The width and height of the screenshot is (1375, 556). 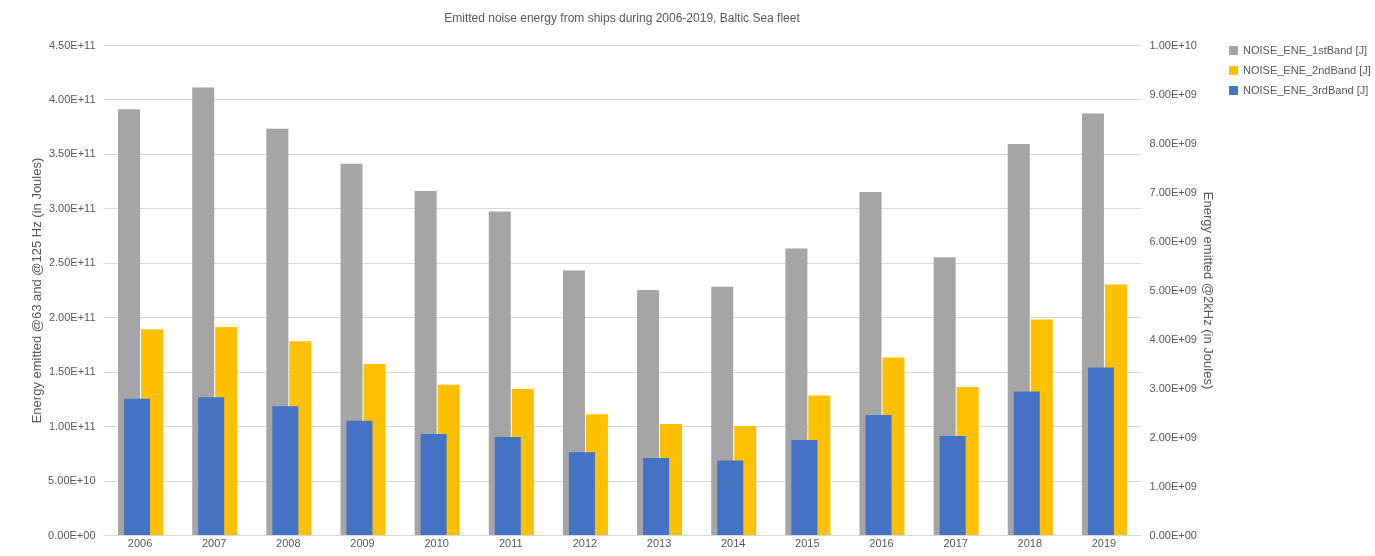 What do you see at coordinates (72, 534) in the screenshot?
I see `y-tick-label: 0.00E+00` at bounding box center [72, 534].